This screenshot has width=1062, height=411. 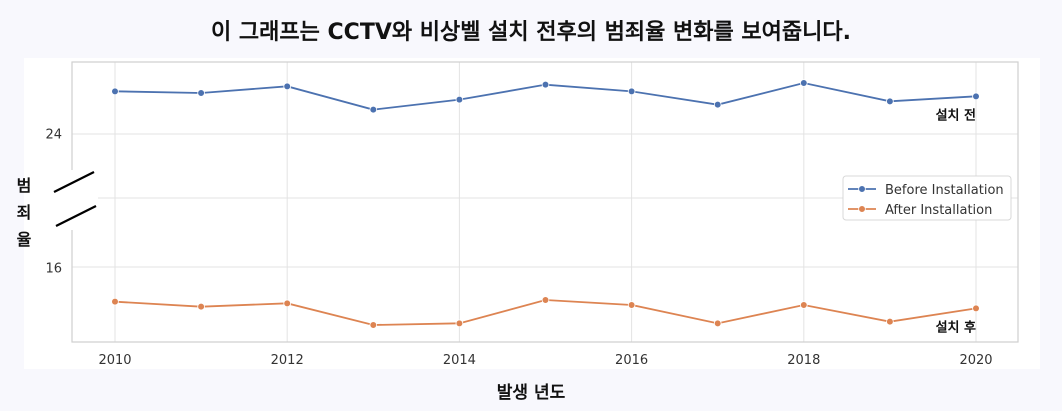 I want to click on legend-box, so click(x=927, y=198).